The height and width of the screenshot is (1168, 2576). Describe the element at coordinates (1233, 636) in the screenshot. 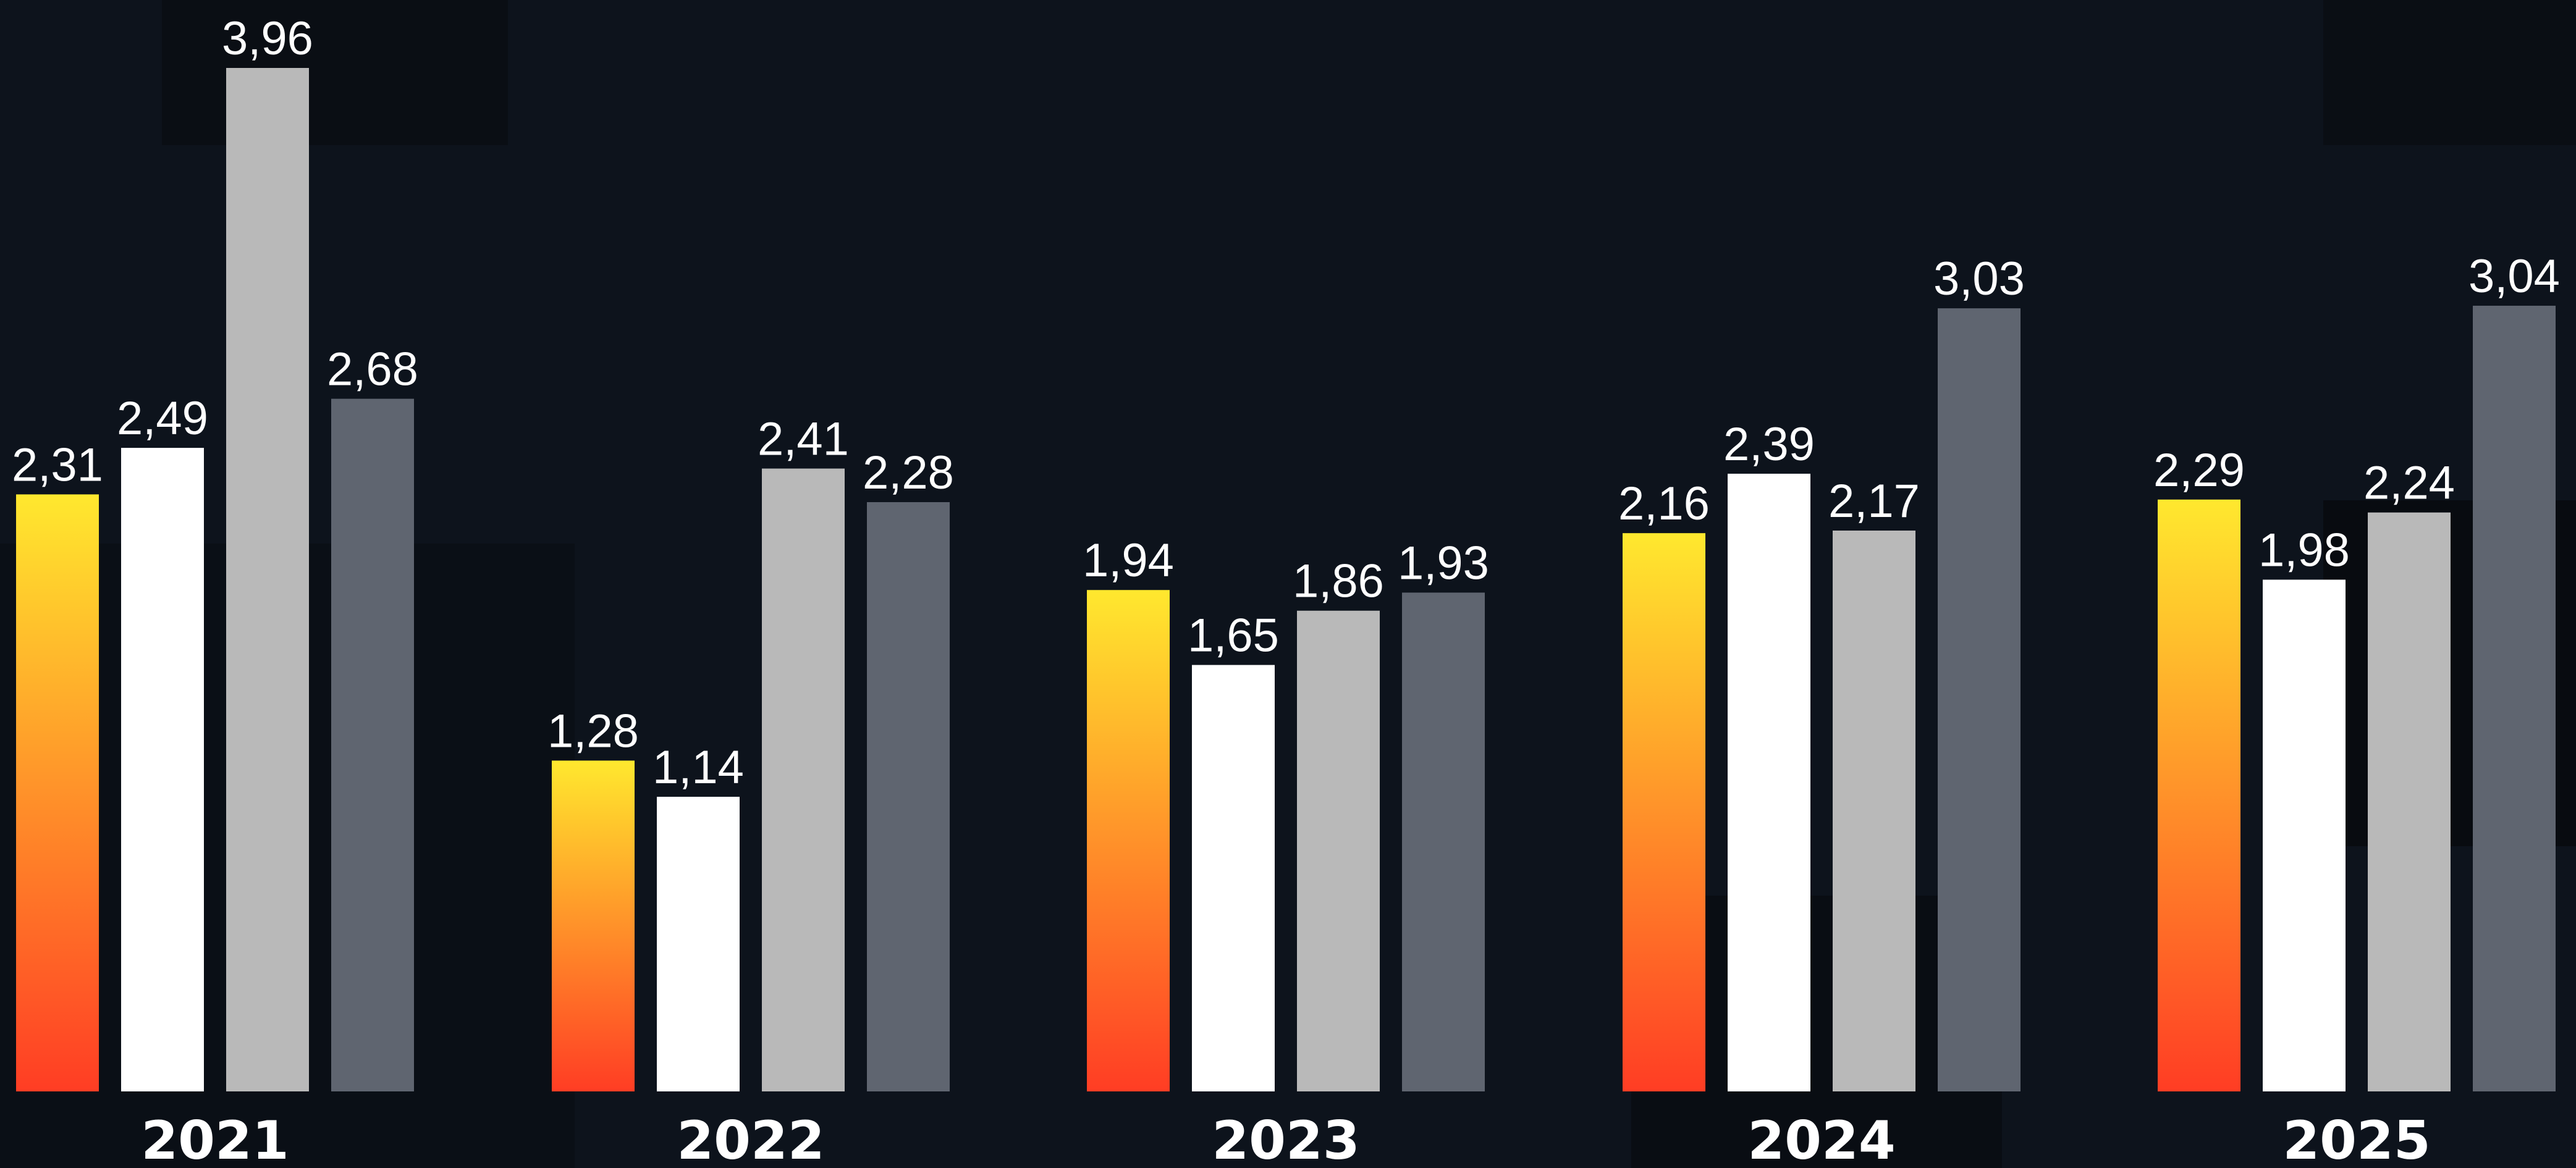

I see `bar-value-label-2023-series-2: 1,65` at that location.